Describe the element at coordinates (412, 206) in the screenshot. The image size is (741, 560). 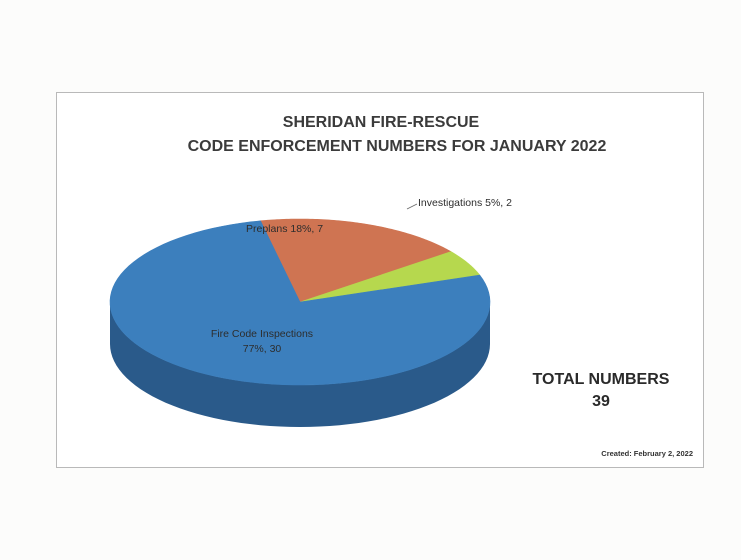
I see `investigations-leader-line` at that location.